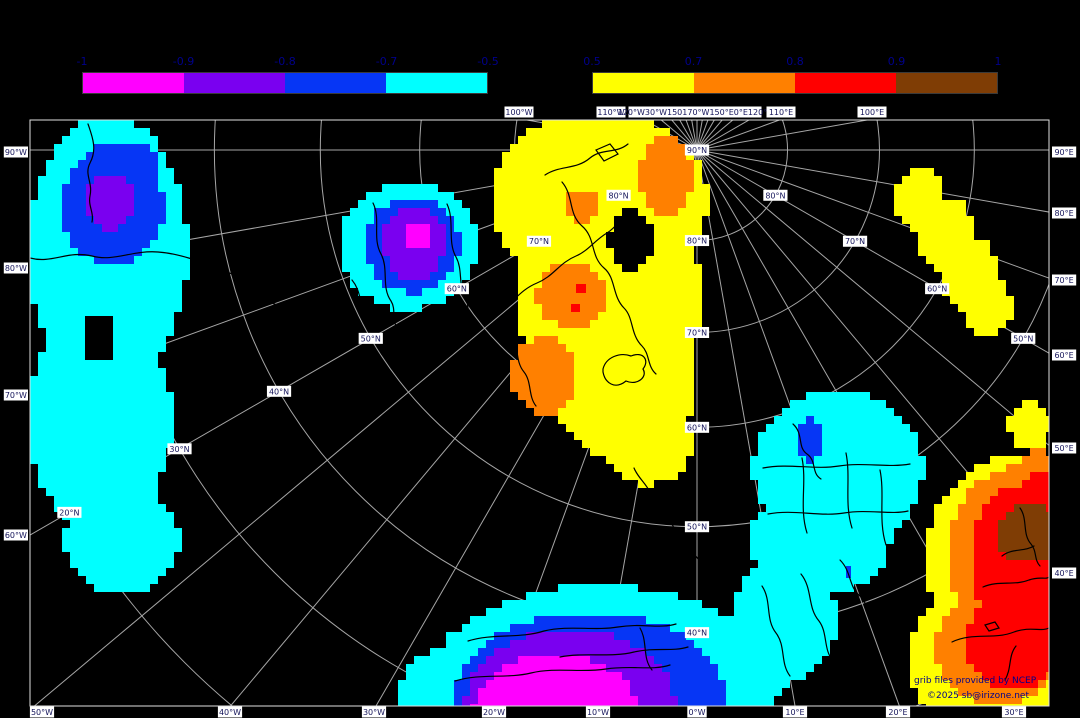  What do you see at coordinates (82, 61) in the screenshot?
I see `colorbar-negative-tick-label: -1` at bounding box center [82, 61].